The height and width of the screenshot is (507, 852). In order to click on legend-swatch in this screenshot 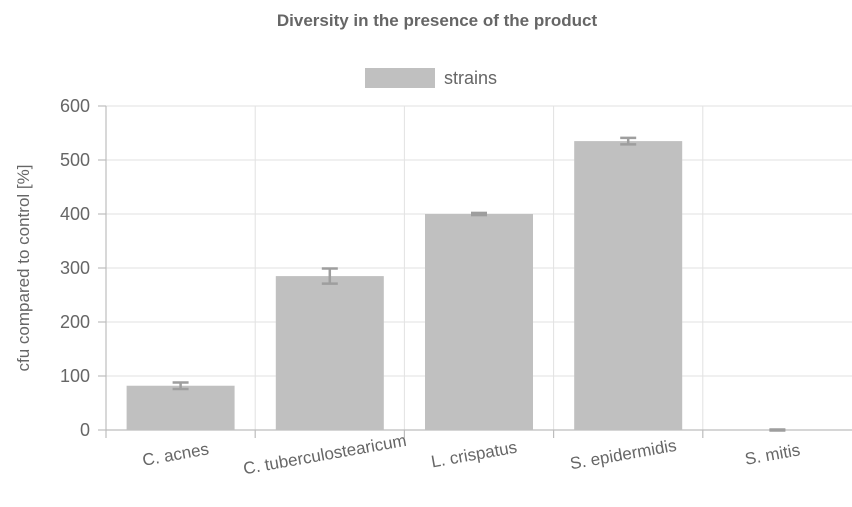, I will do `click(400, 78)`.